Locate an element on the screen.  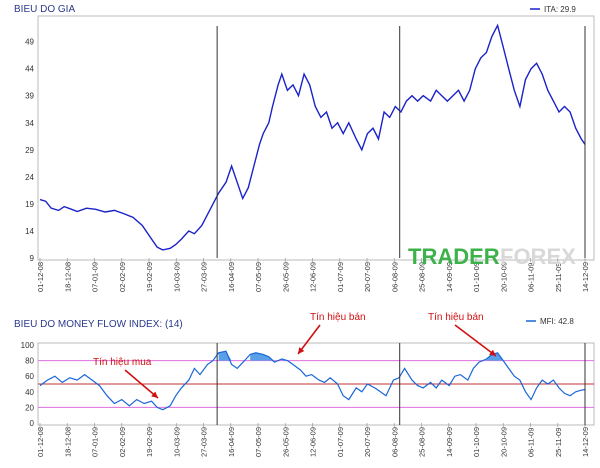
price-x-tick-label: 25-08-09 is located at coordinates (422, 277).